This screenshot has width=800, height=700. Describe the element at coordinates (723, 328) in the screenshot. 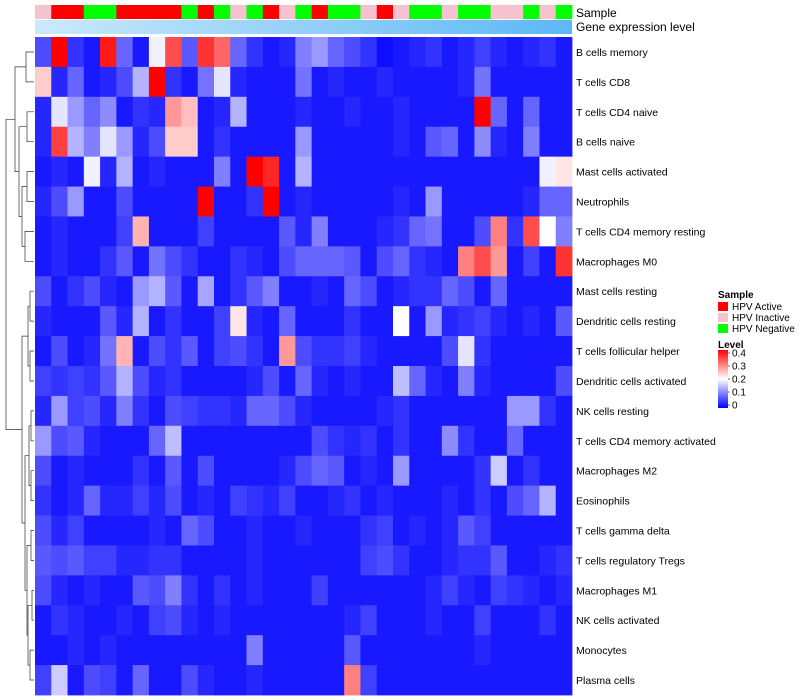

I see `legend-swatch-hpv-negative` at that location.